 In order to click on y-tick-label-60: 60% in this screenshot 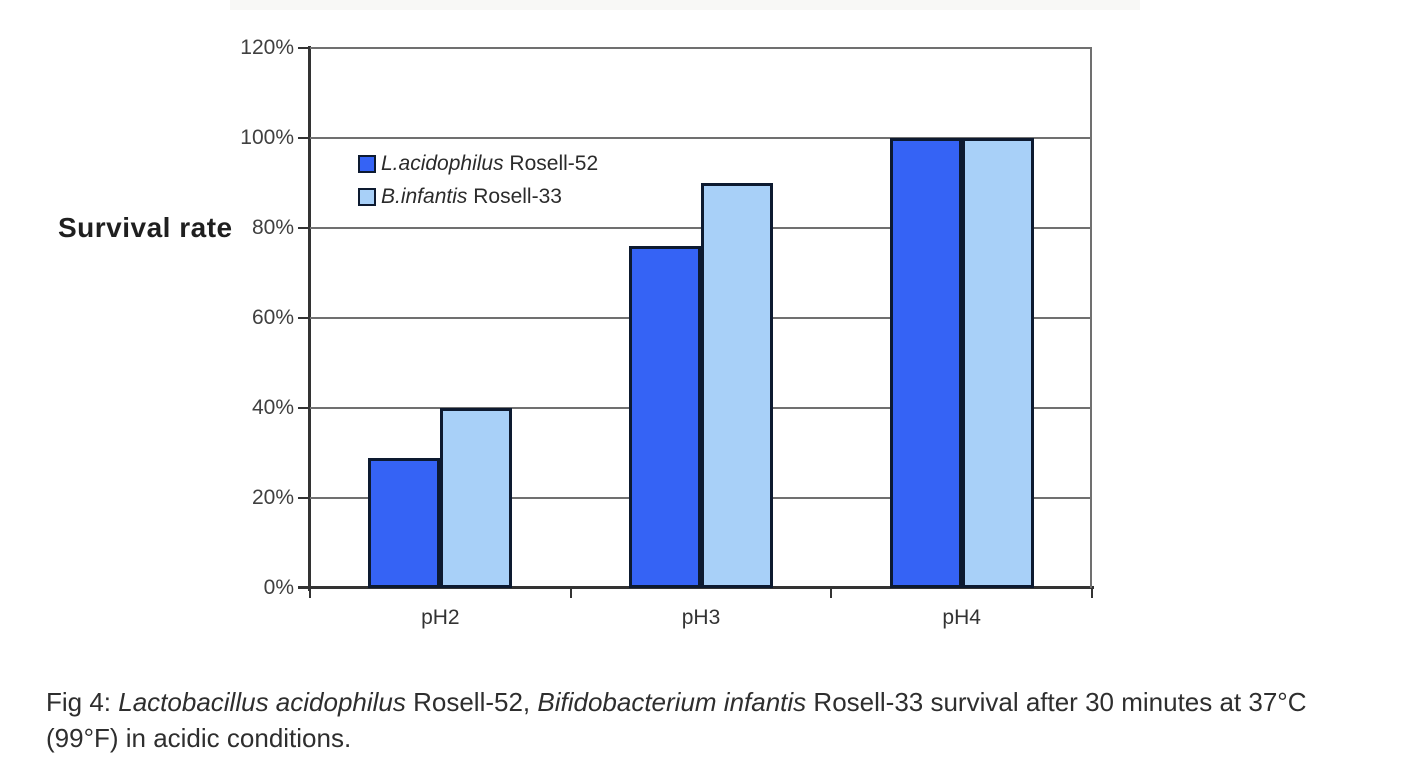, I will do `click(272, 317)`.